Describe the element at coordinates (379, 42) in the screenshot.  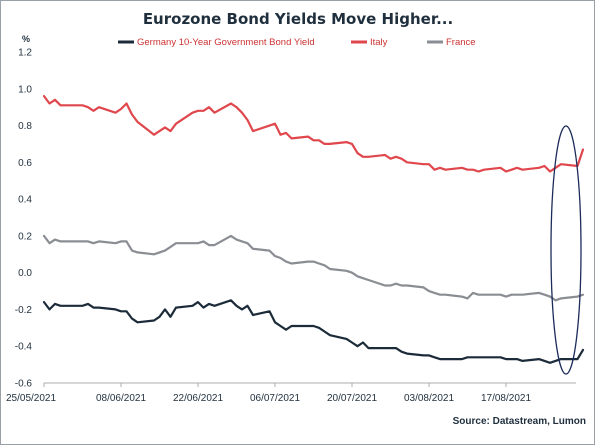
I see `legend-label-italy: Italy` at that location.